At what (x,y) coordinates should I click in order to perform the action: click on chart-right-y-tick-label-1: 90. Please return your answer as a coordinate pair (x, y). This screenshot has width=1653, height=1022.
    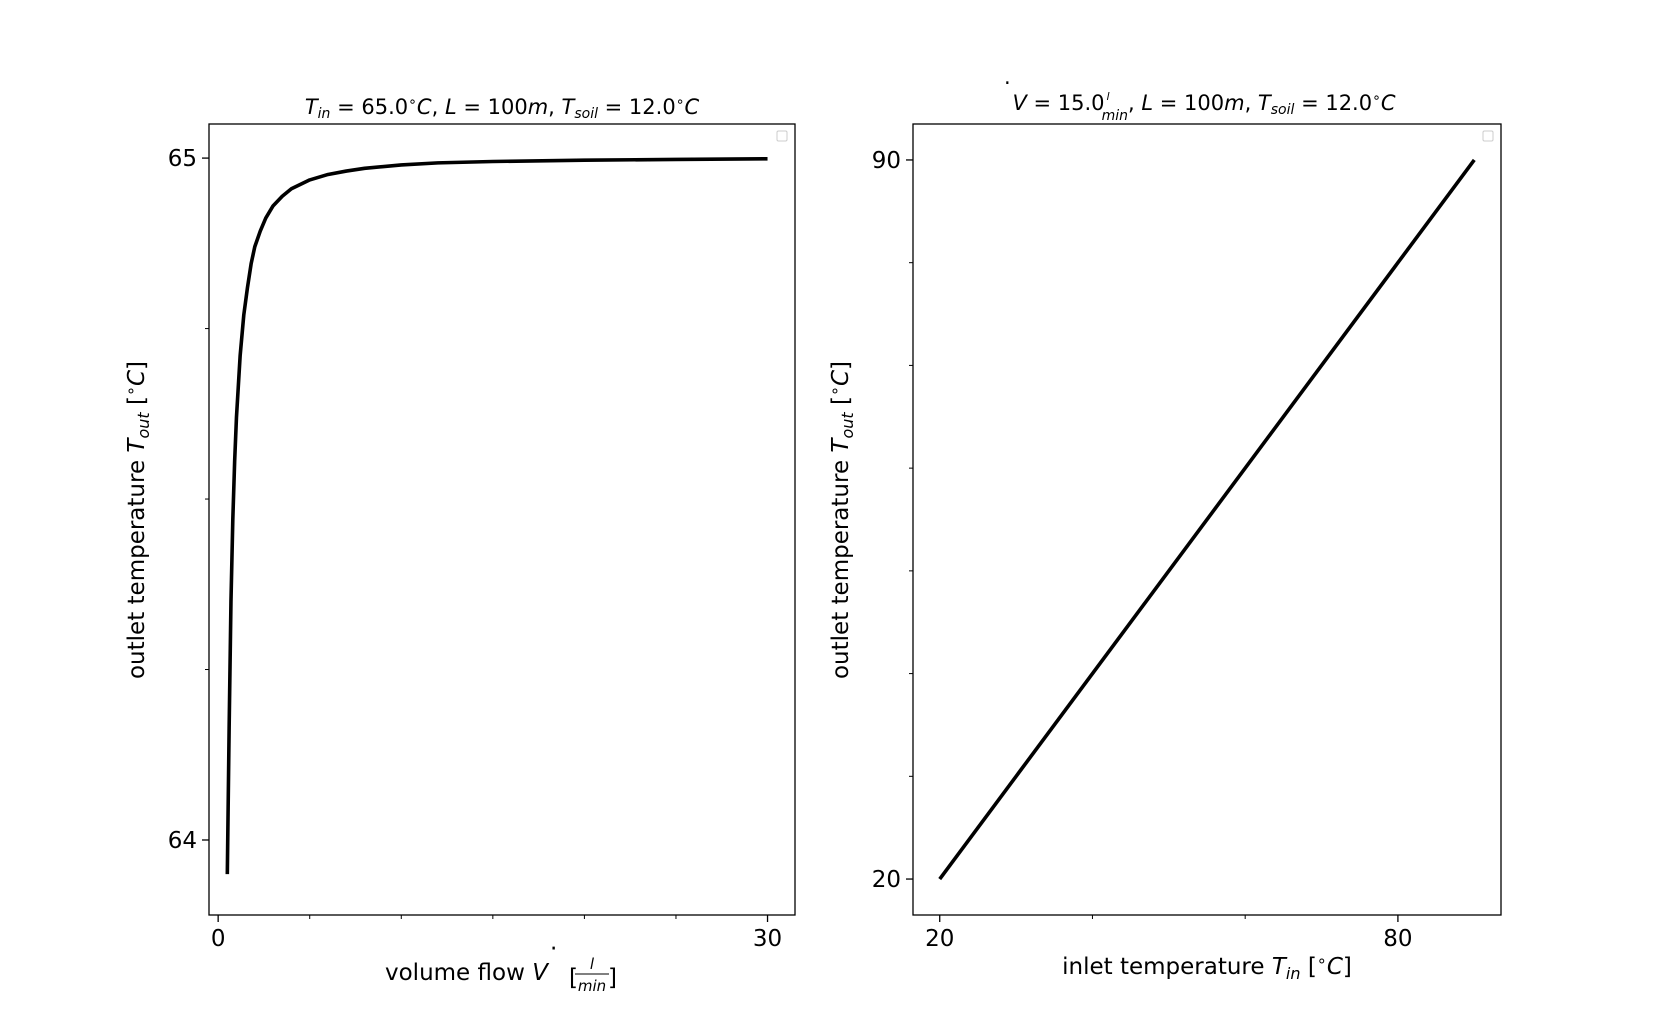
    Looking at the image, I should click on (886, 161).